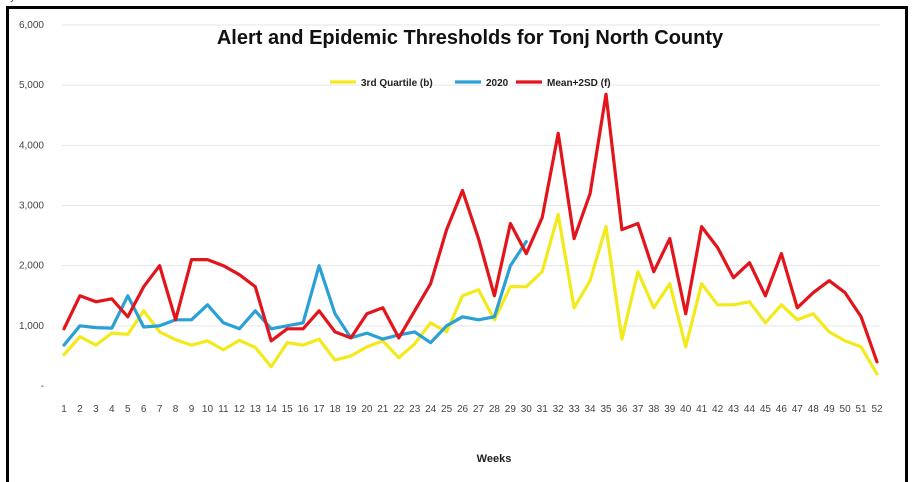 Image resolution: width=914 pixels, height=482 pixels. Describe the element at coordinates (288, 409) in the screenshot. I see `x-tick-label: 15` at that location.